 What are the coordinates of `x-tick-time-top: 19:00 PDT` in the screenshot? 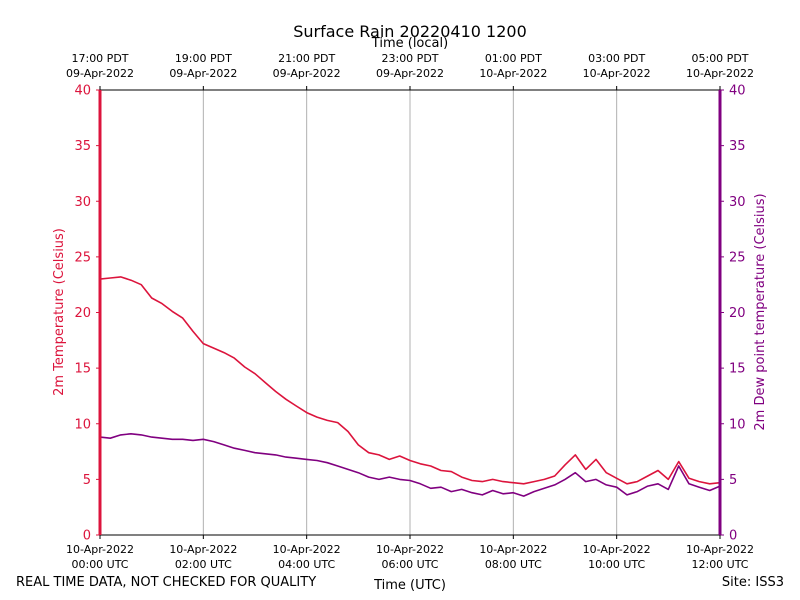 It's located at (203, 58).